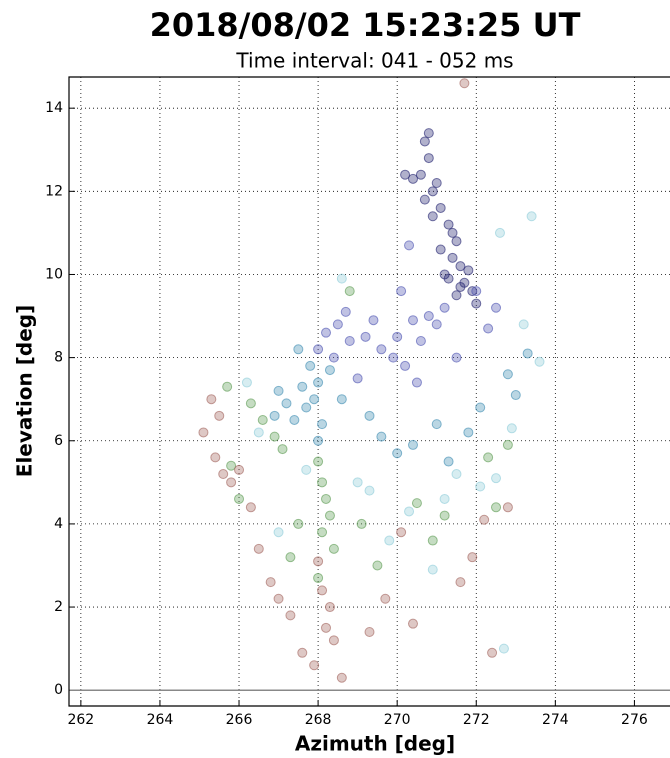 Image resolution: width=670 pixels, height=758 pixels. Describe the element at coordinates (58, 524) in the screenshot. I see `y-tick-label: 4` at that location.